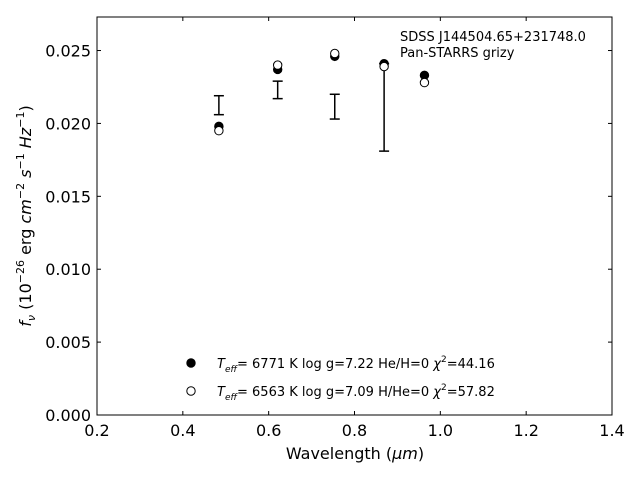 The image size is (640, 480). Describe the element at coordinates (525, 430) in the screenshot. I see `x-tick-label: 1.2` at that location.